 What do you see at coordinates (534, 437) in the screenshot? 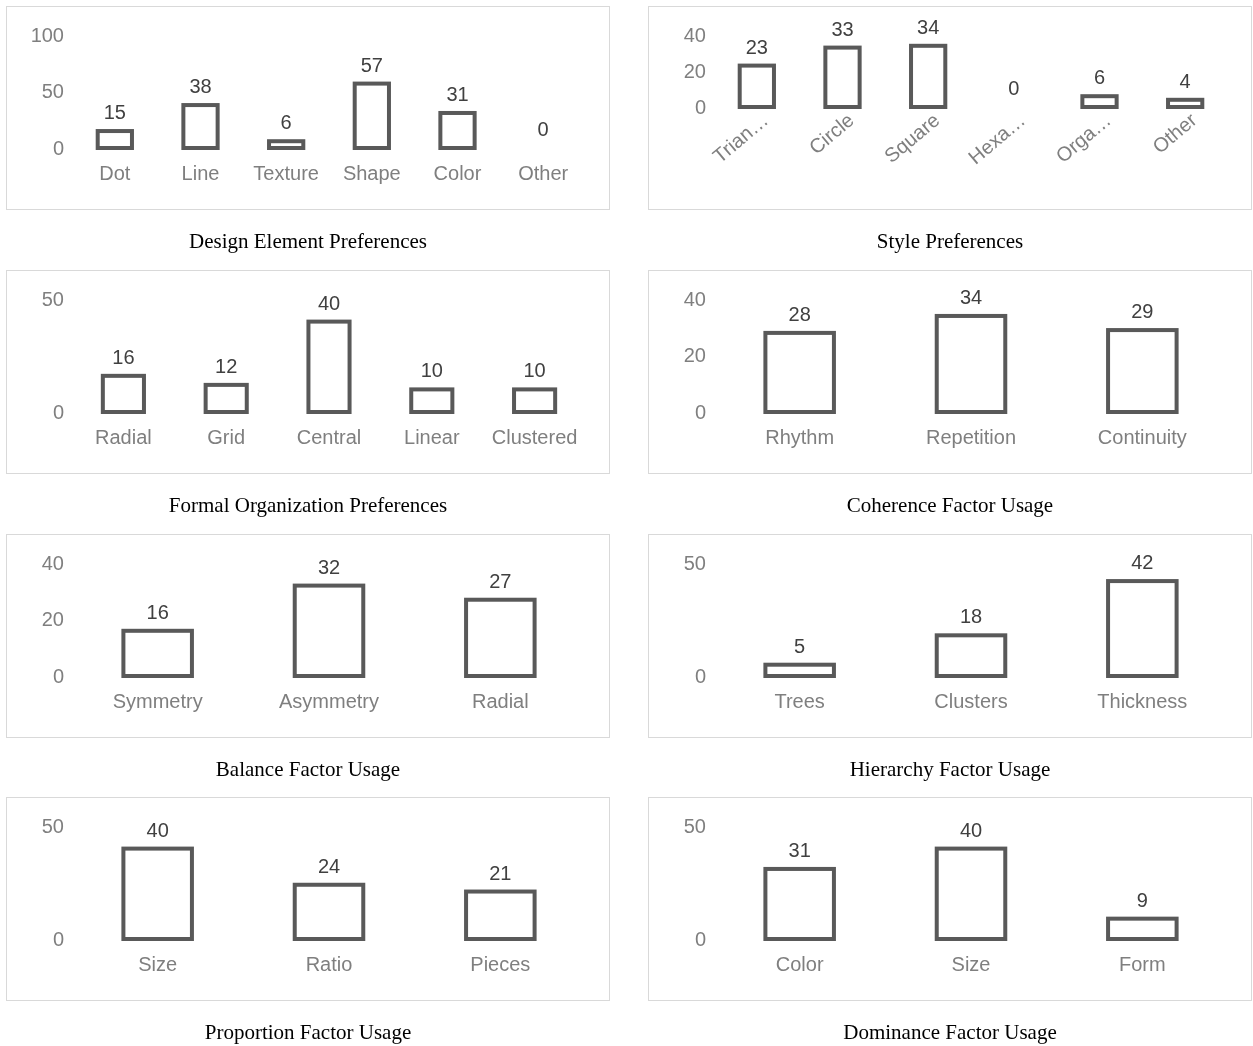
I see `x-tick-label: Clustered` at bounding box center [534, 437].